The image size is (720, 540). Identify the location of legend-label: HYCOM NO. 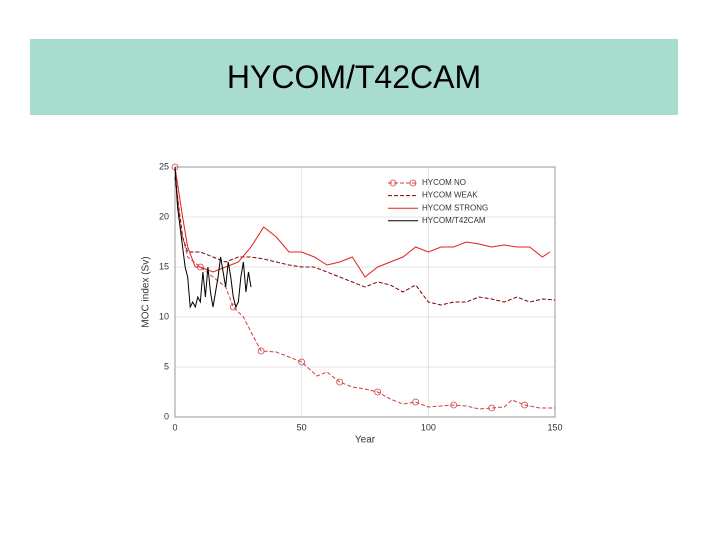
(444, 182).